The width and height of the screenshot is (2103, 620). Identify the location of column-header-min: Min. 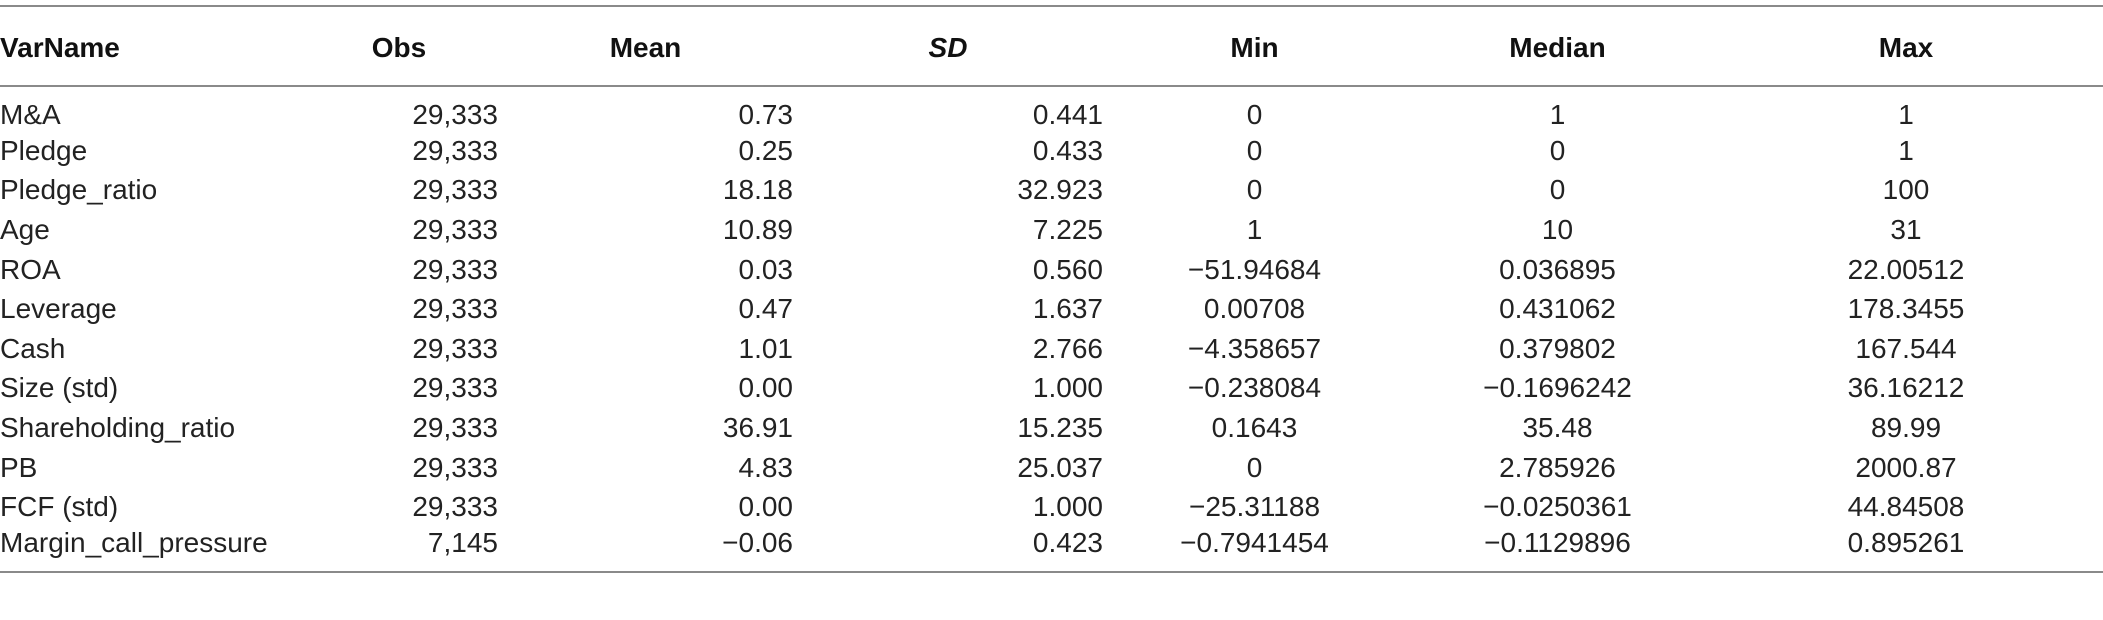
(1254, 46).